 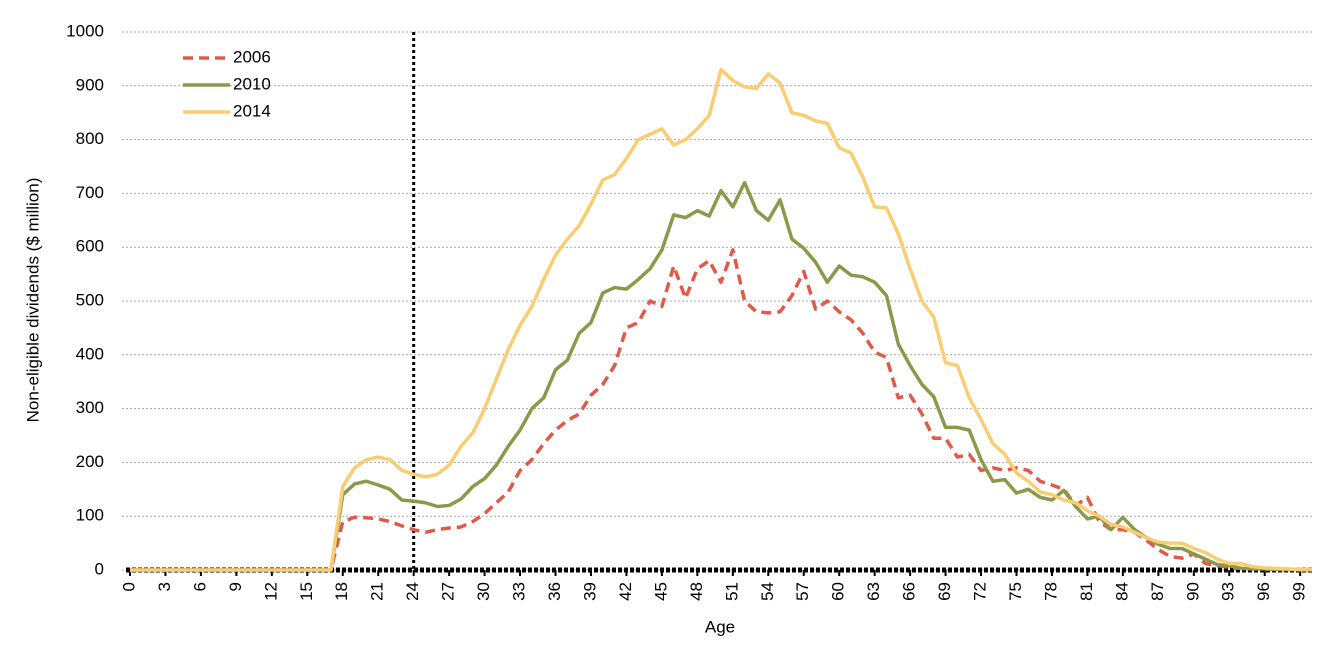 What do you see at coordinates (90, 138) in the screenshot?
I see `y-tick-label: 800` at bounding box center [90, 138].